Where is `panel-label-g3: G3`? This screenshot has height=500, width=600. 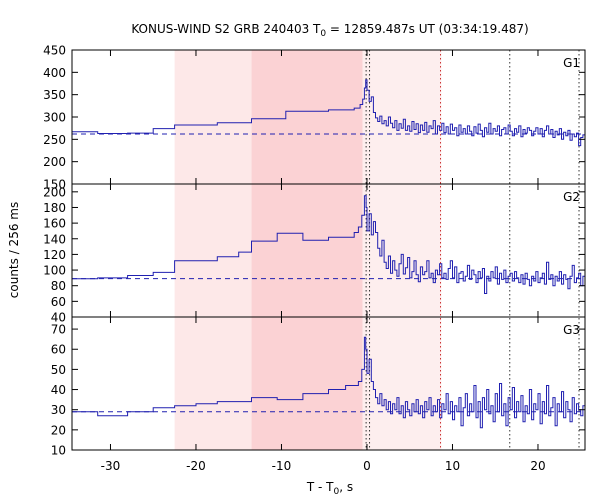 panel-label-g3: G3 is located at coordinates (571, 330).